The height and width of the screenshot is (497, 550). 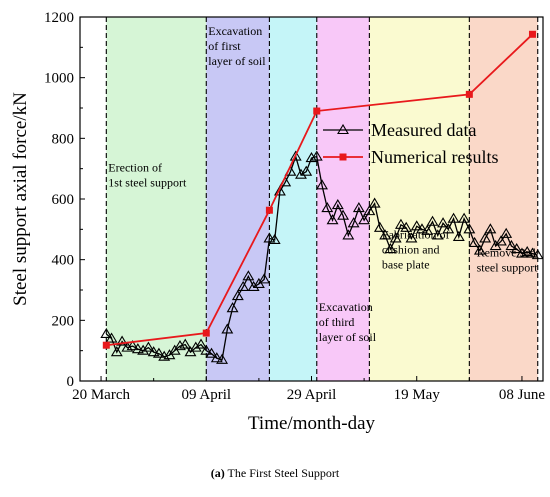 What do you see at coordinates (237, 61) in the screenshot?
I see `phase-label-2-line-3: layer of soil` at bounding box center [237, 61].